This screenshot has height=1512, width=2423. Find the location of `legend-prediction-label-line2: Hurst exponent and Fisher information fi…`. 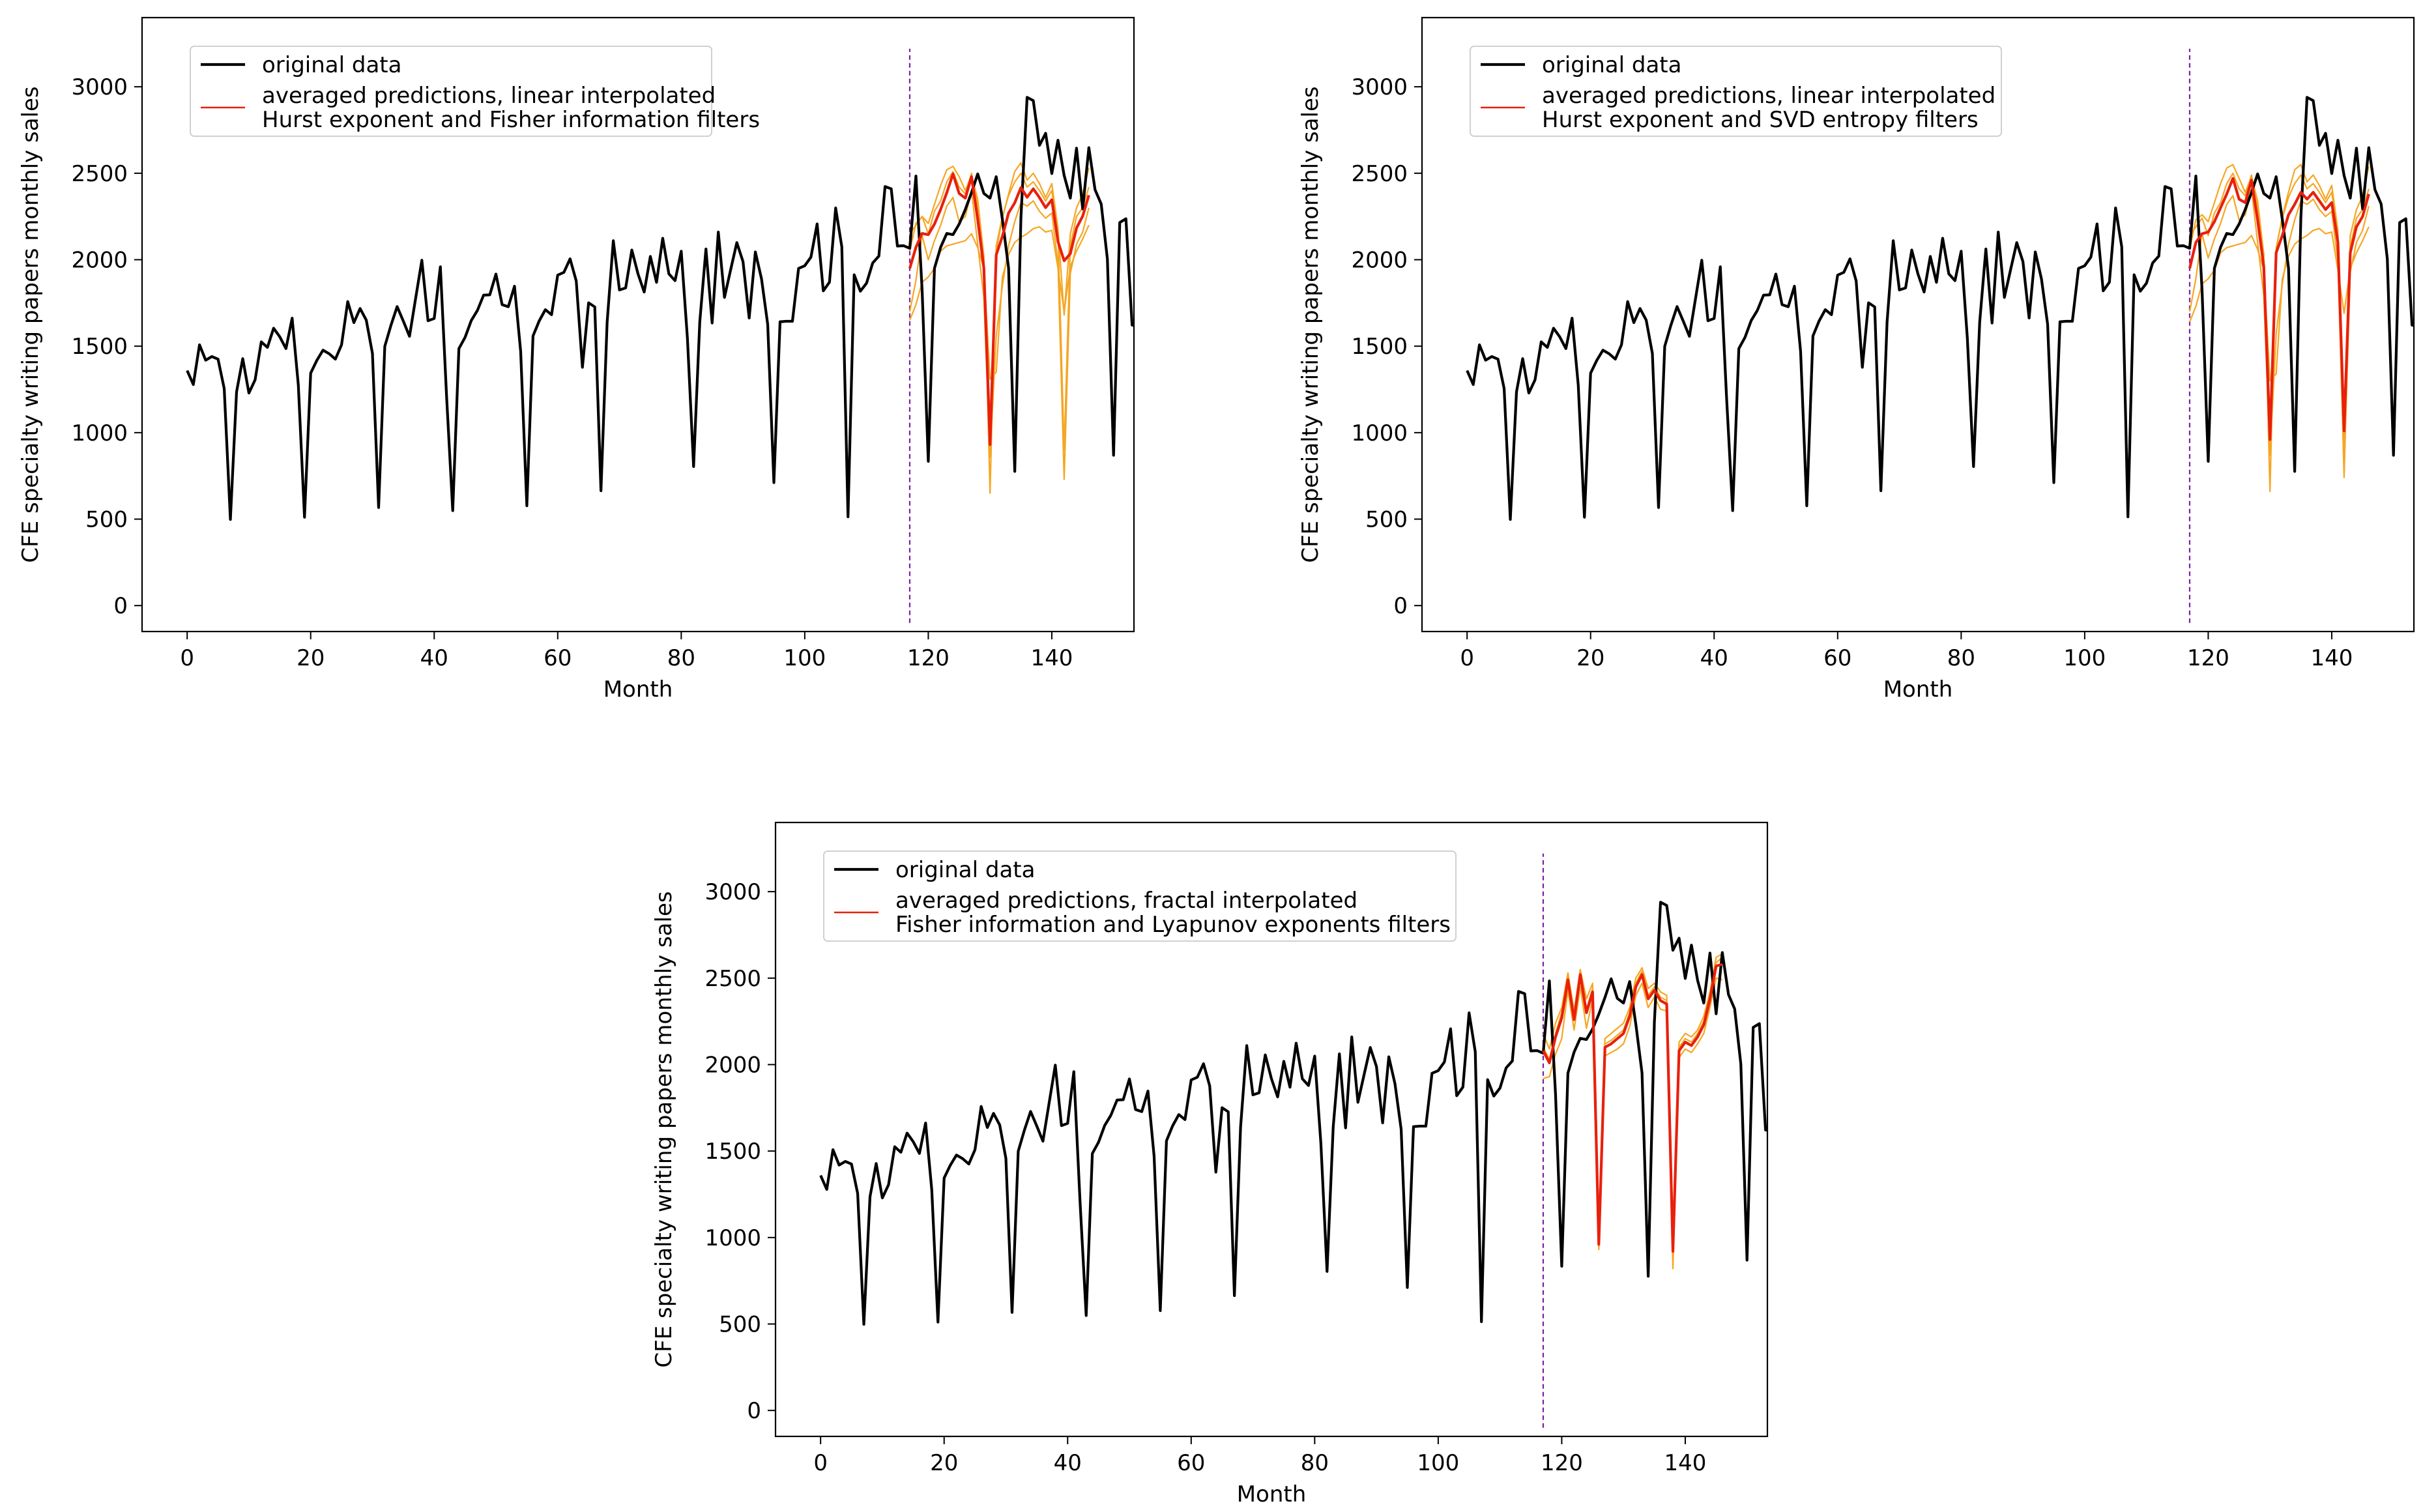

legend-prediction-label-line2: Hurst exponent and Fisher information fi… is located at coordinates (511, 120).